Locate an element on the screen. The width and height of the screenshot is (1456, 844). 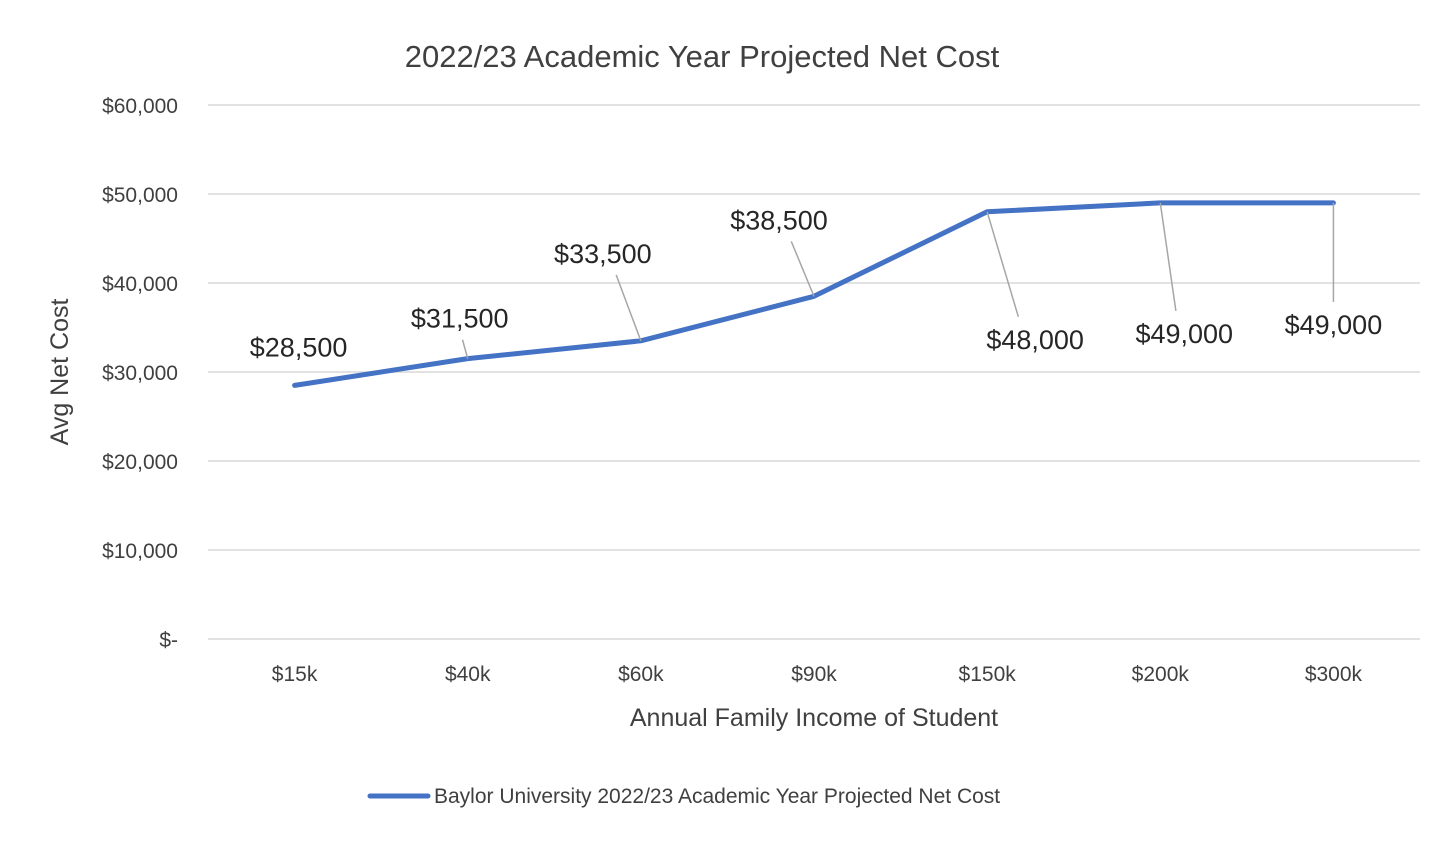
y-tick-label: $10,000 is located at coordinates (140, 551).